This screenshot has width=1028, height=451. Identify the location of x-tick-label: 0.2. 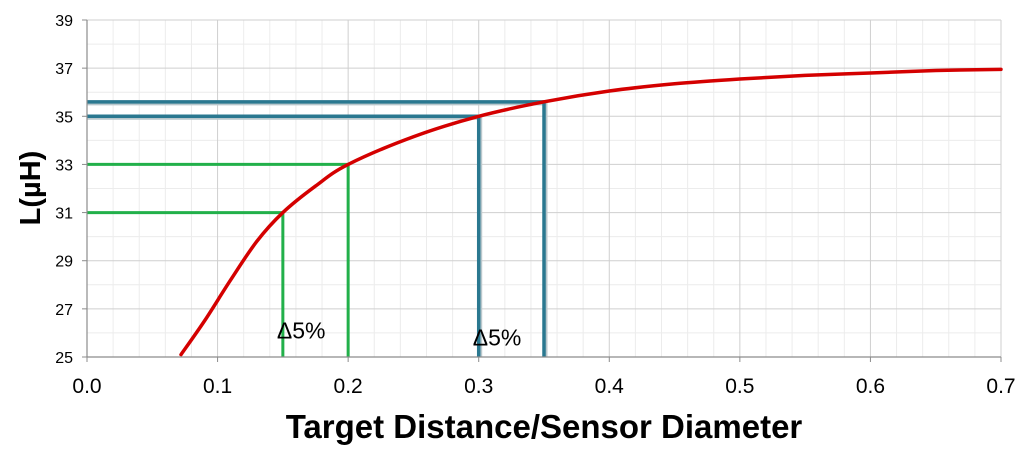
(348, 386).